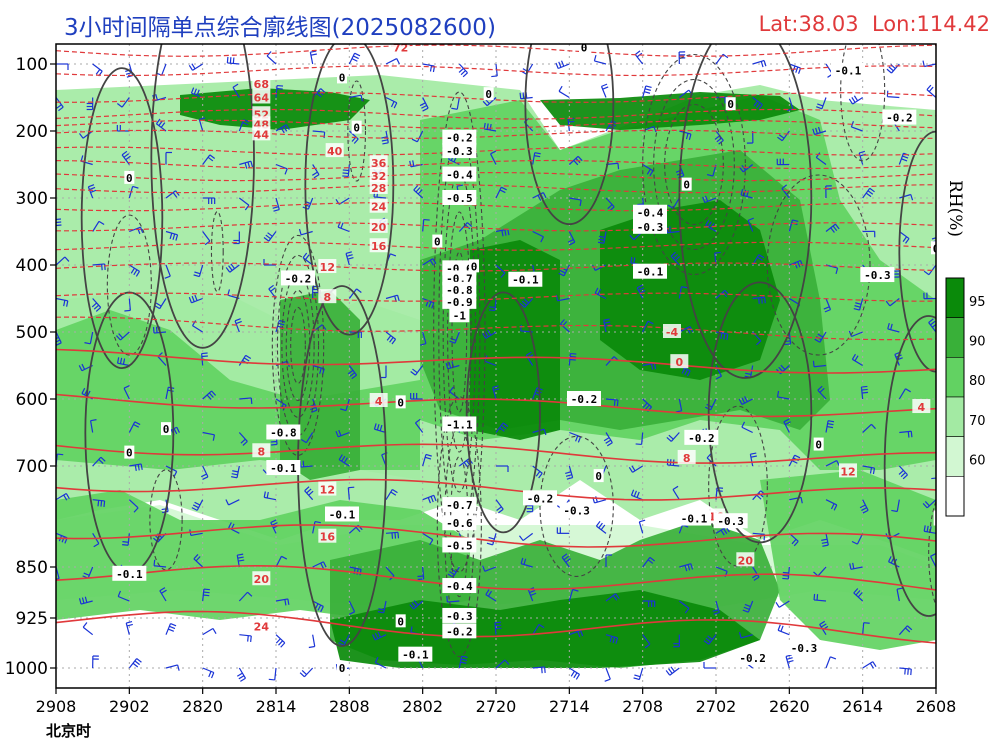  Describe the element at coordinates (327, 490) in the screenshot. I see `isotherm-label: 12` at that location.